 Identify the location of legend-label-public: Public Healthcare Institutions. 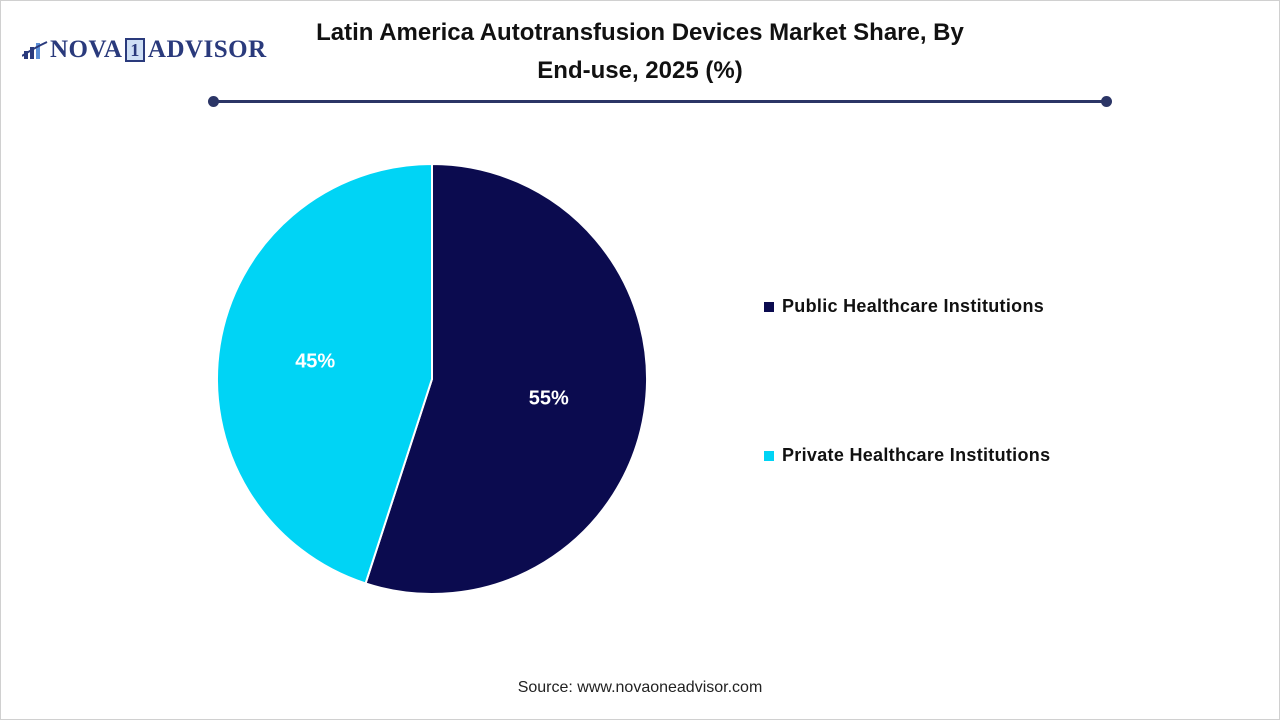
(913, 306).